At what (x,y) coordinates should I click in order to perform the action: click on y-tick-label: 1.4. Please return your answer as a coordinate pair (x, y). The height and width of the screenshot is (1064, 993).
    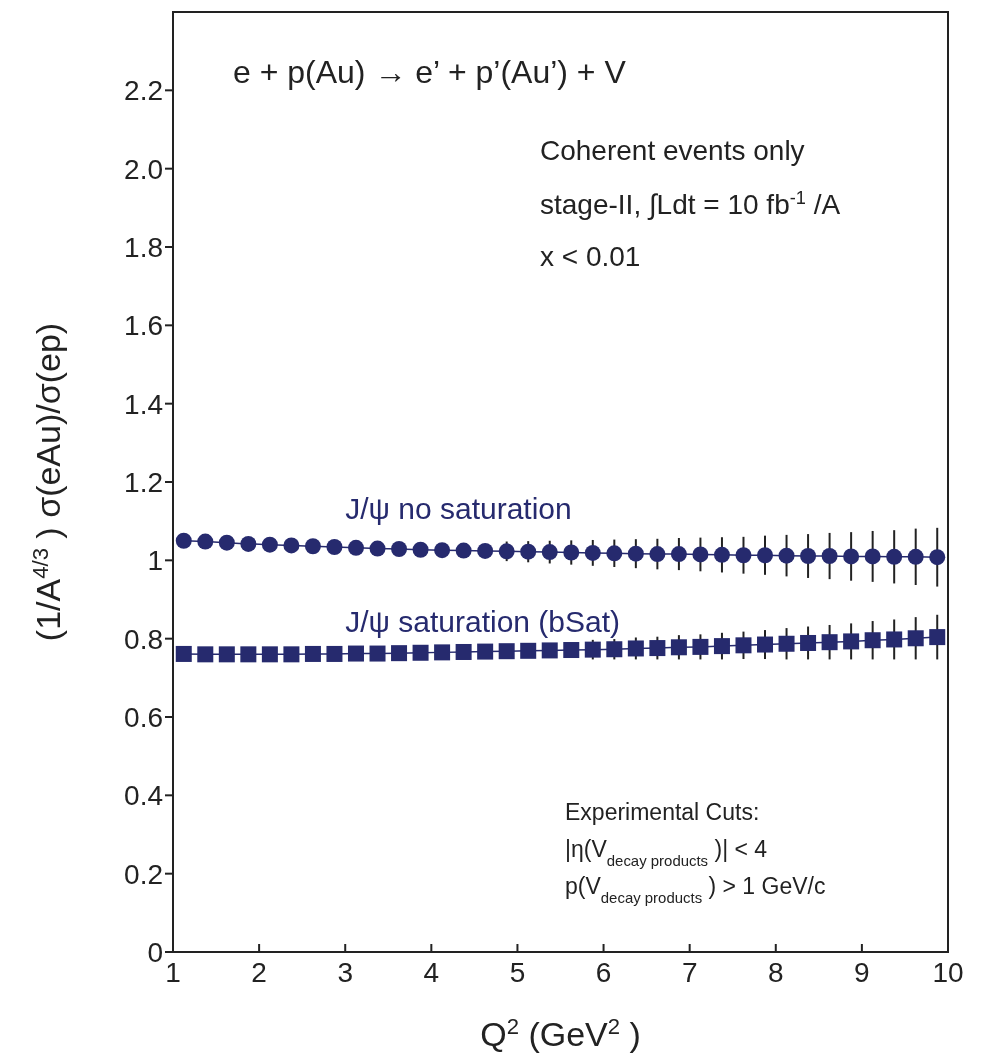
    Looking at the image, I should click on (143, 404).